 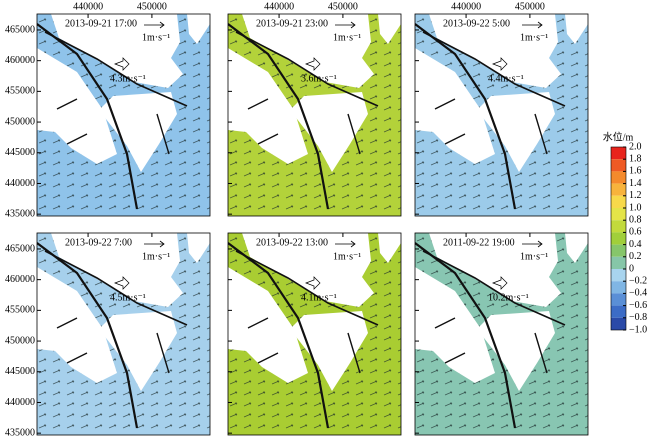 What do you see at coordinates (638, 317) in the screenshot?
I see `colorbar-tick-label: −0.8` at bounding box center [638, 317].